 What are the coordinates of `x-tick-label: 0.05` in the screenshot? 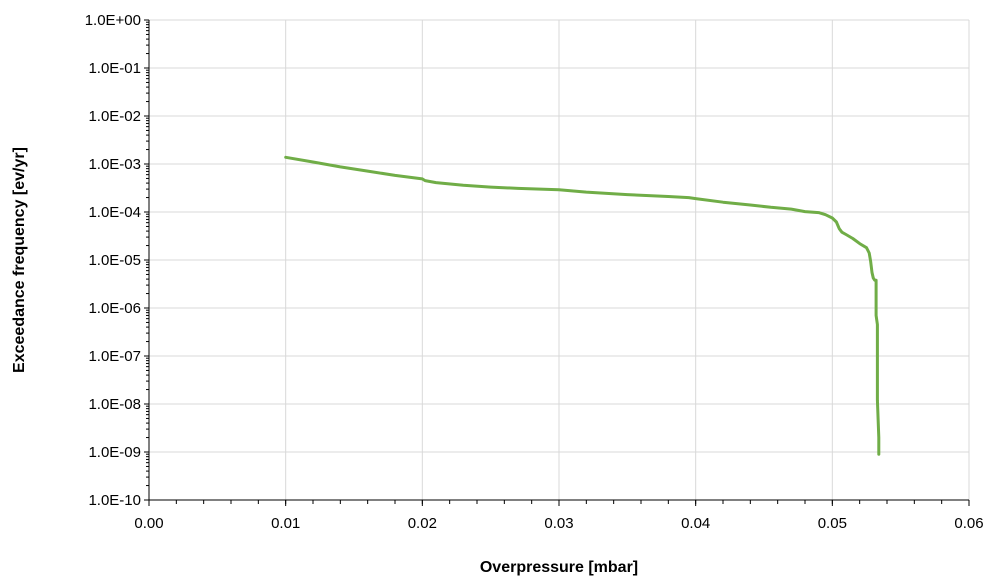 It's located at (832, 523).